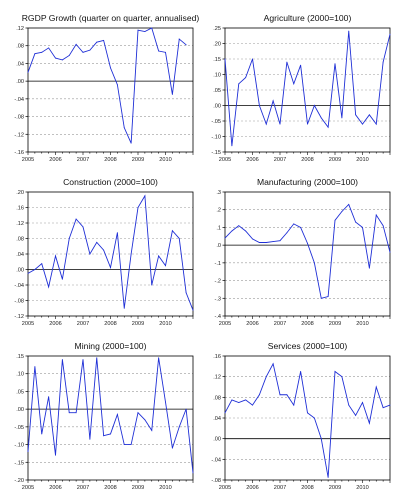 The height and width of the screenshot is (502, 400). What do you see at coordinates (307, 182) in the screenshot?
I see `chart-title: Manufacturing (2000=100)` at bounding box center [307, 182].